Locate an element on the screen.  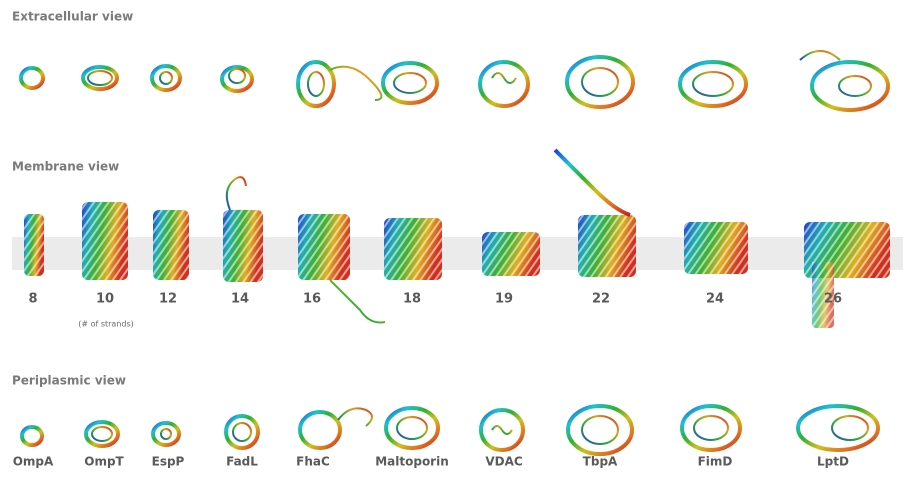
protein-name: FadL is located at coordinates (242, 462).